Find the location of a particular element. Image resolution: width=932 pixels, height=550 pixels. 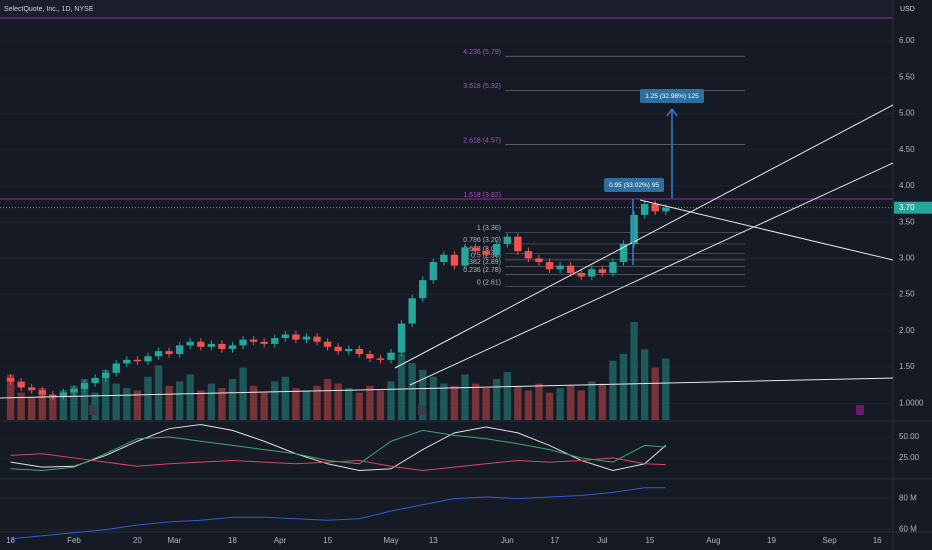

fib-label: 4.236 (5.79) is located at coordinates (482, 52).